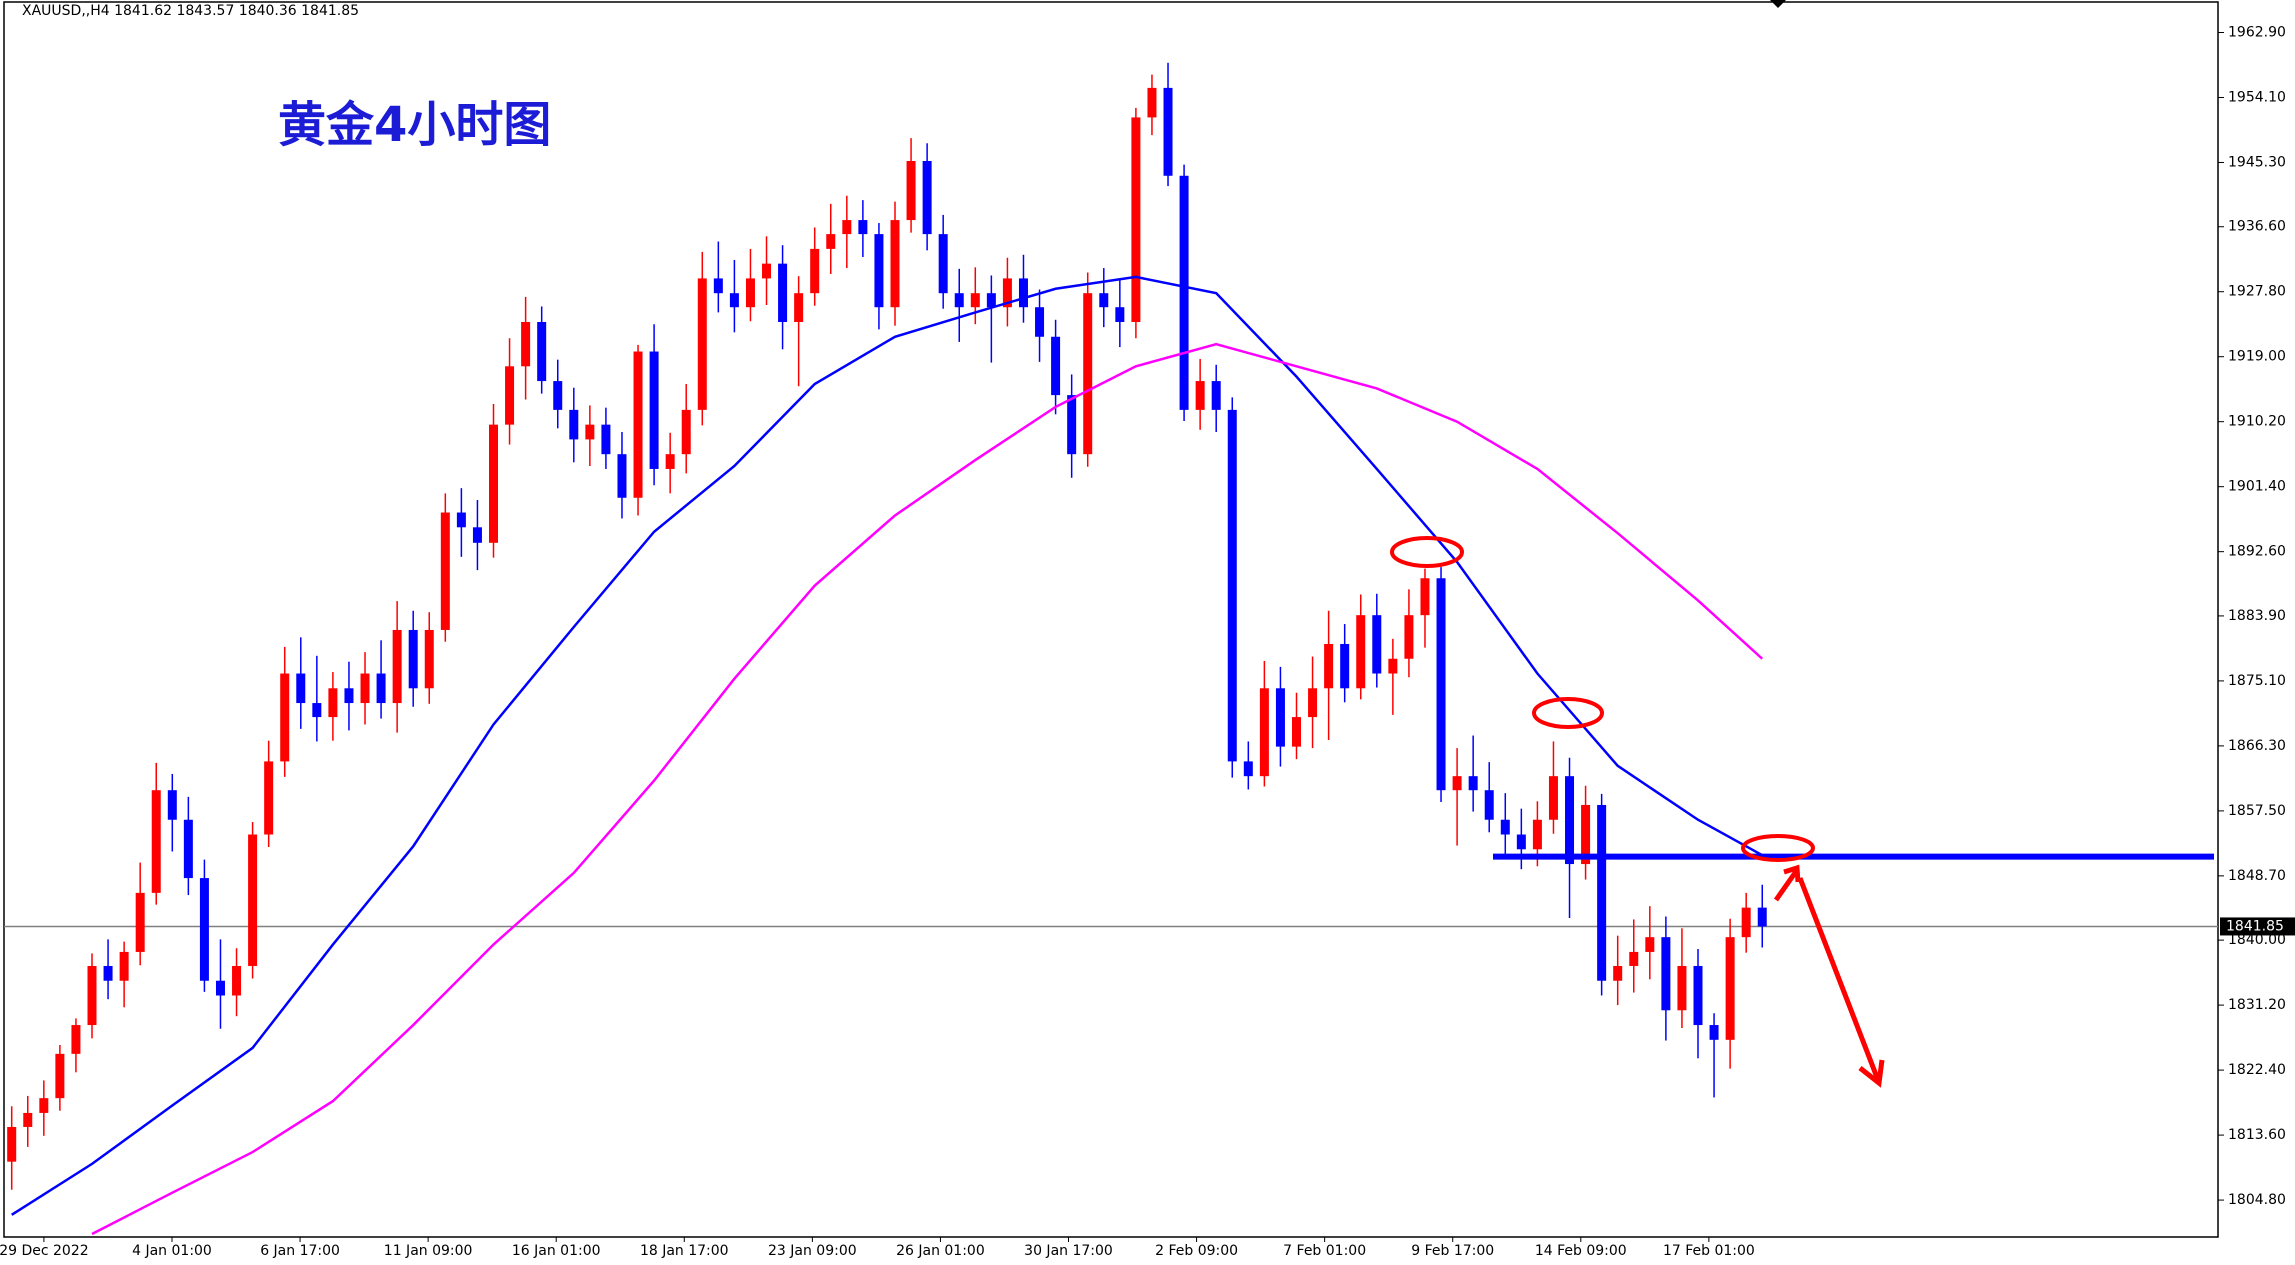  Describe the element at coordinates (1841, 982) in the screenshot. I see `arrow-down` at that location.